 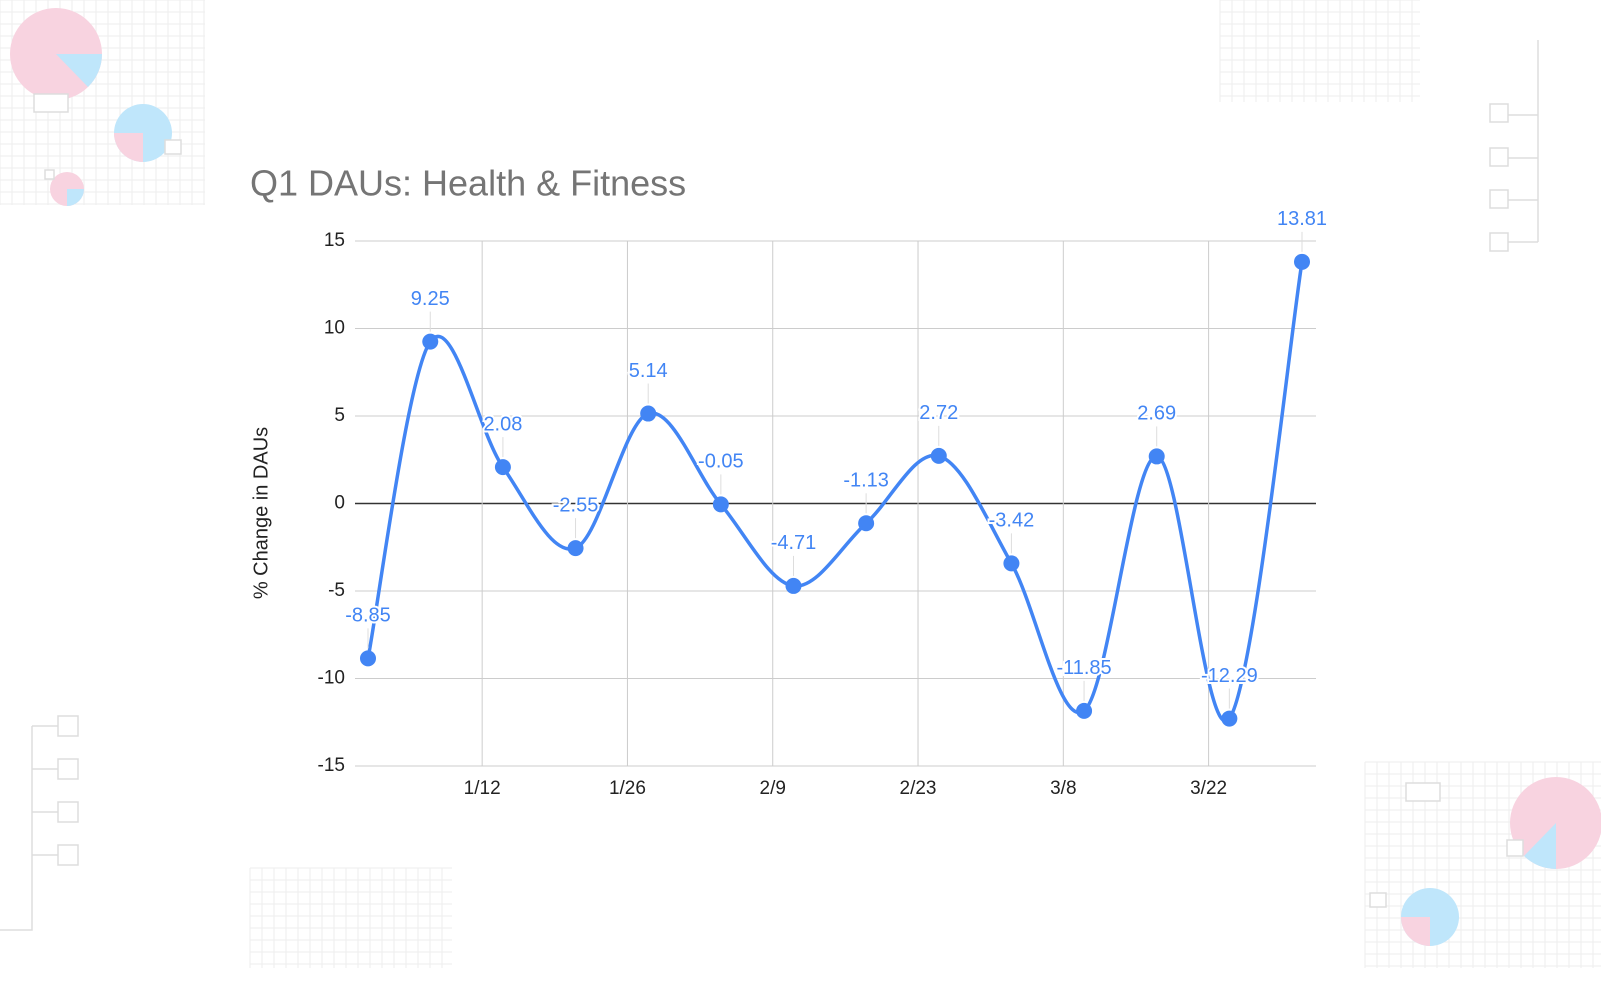 What do you see at coordinates (794, 543) in the screenshot?
I see `data-label: -4.71` at bounding box center [794, 543].